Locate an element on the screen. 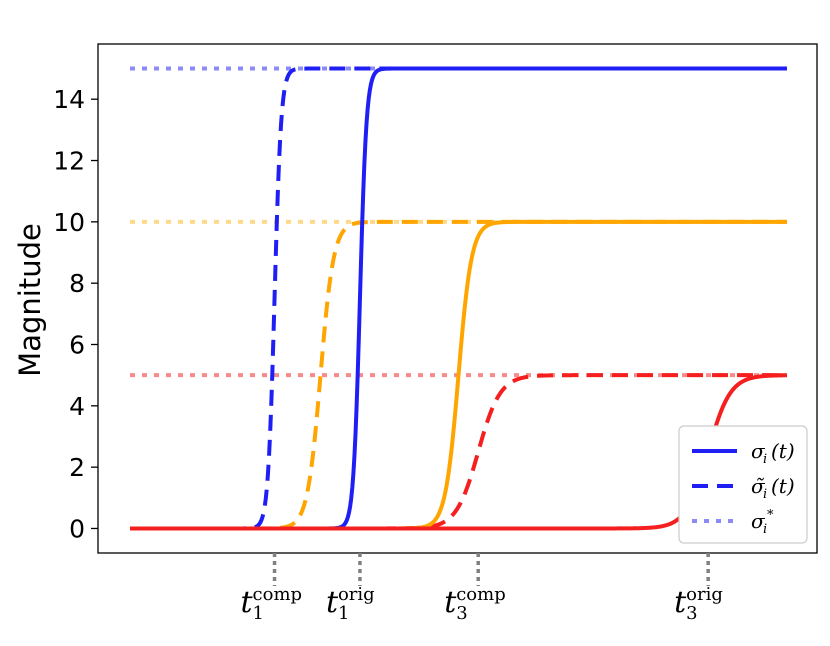  legend-label-dotted: σi* is located at coordinates (762, 522).